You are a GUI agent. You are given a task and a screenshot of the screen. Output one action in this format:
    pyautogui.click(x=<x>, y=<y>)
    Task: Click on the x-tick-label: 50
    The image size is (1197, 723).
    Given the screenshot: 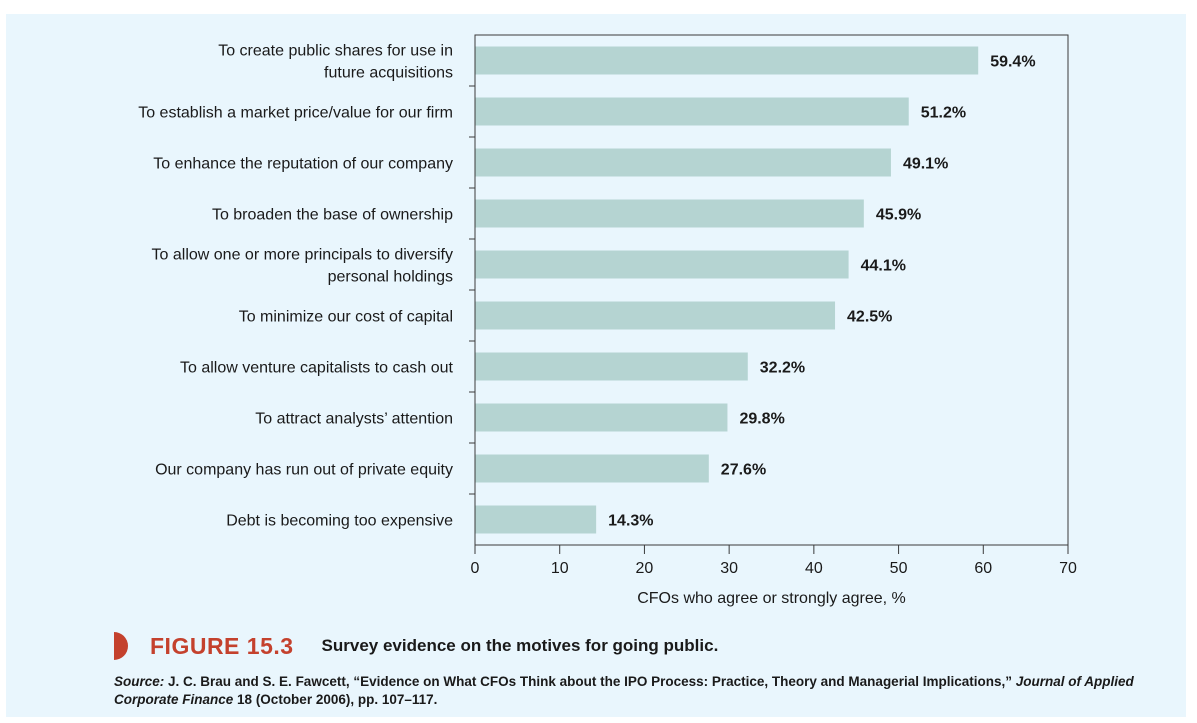 What is the action you would take?
    pyautogui.click(x=899, y=568)
    